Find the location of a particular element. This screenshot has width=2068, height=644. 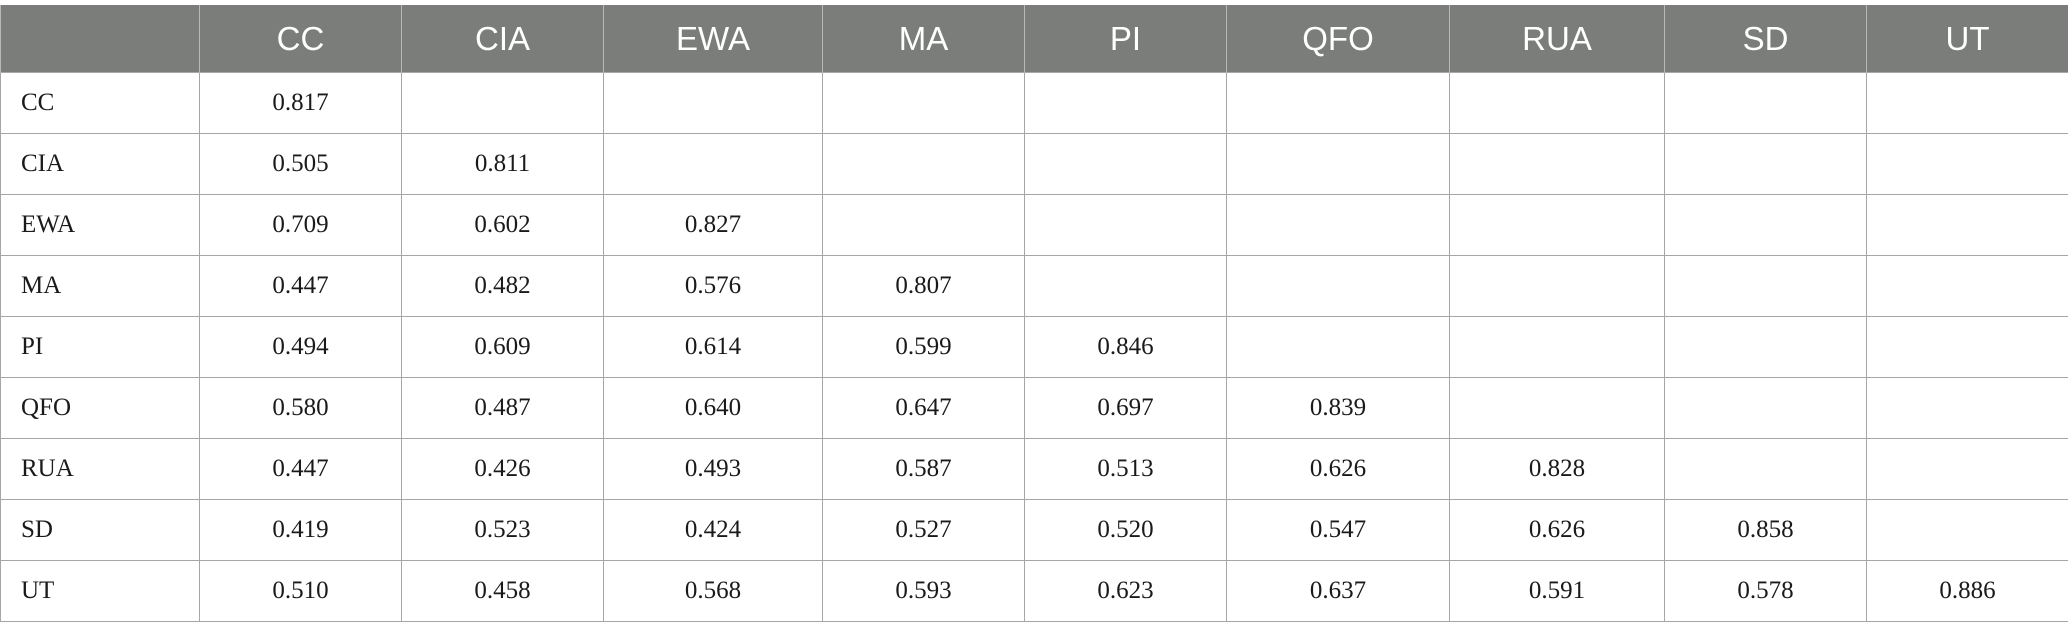

table-cell: 0.424 is located at coordinates (713, 530).